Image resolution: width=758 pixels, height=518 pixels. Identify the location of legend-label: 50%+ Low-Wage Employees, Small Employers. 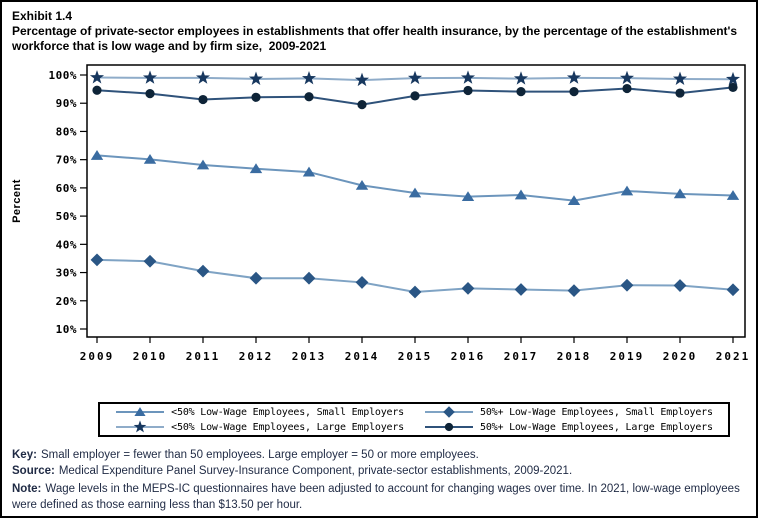
(596, 412).